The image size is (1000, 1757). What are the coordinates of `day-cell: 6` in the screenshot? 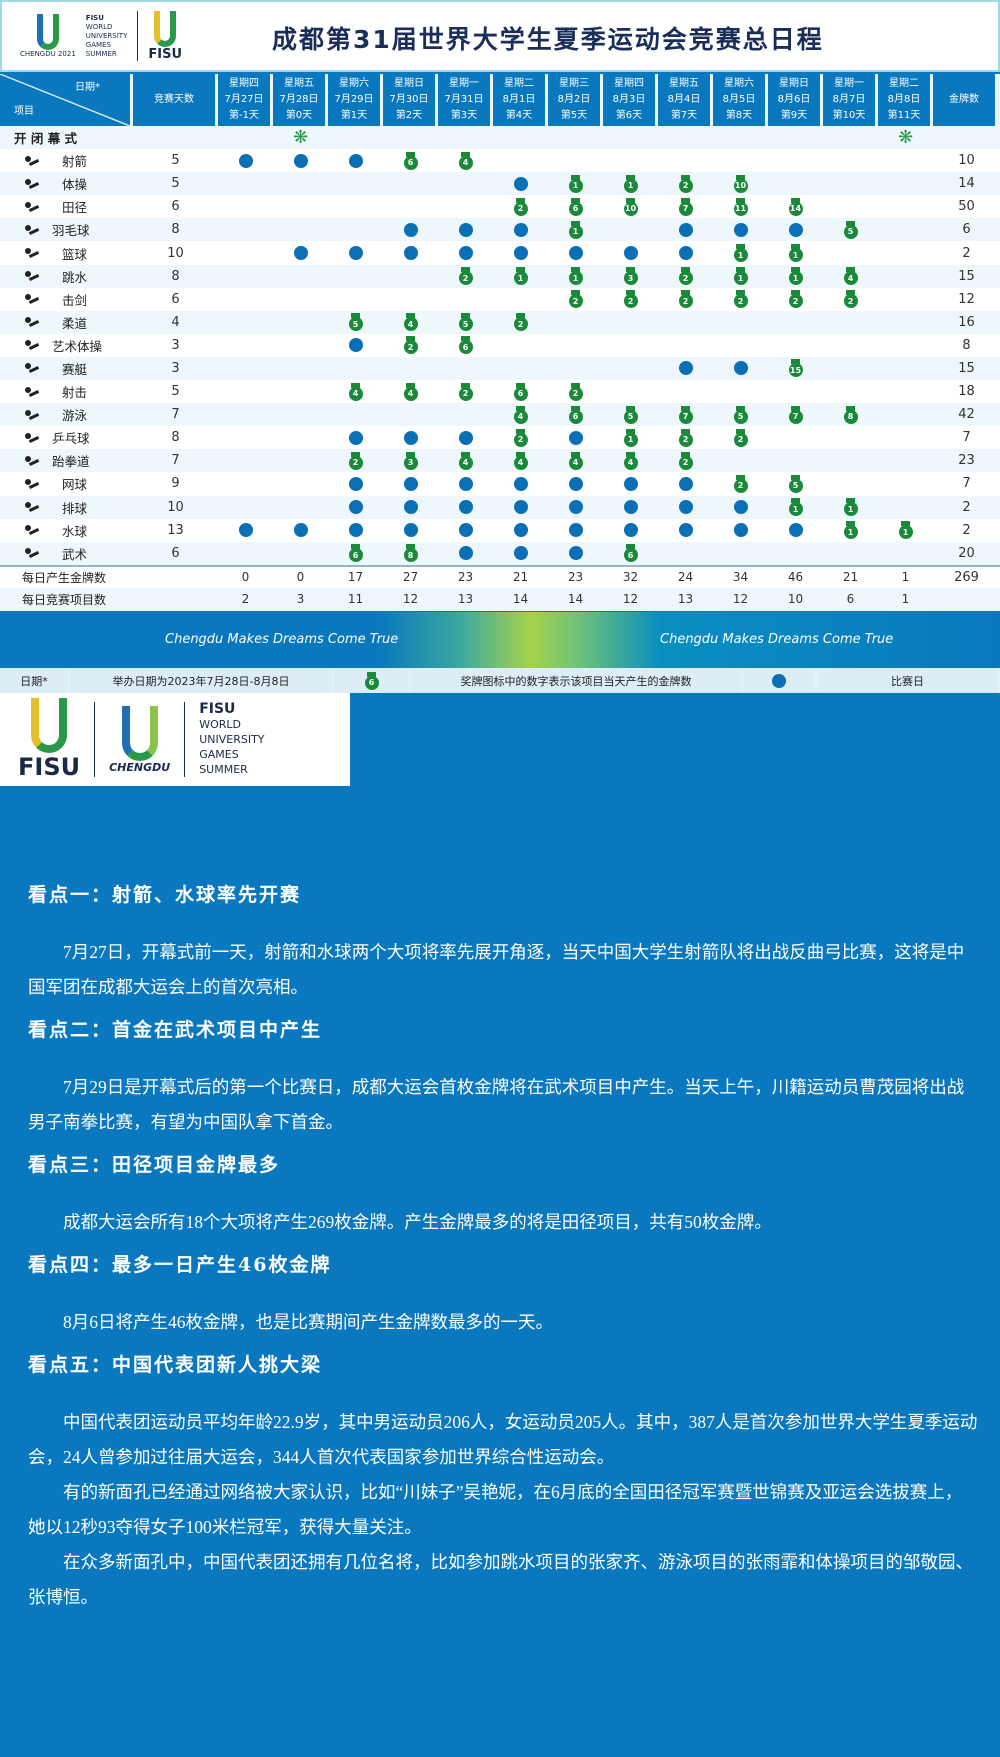 It's located at (465, 345).